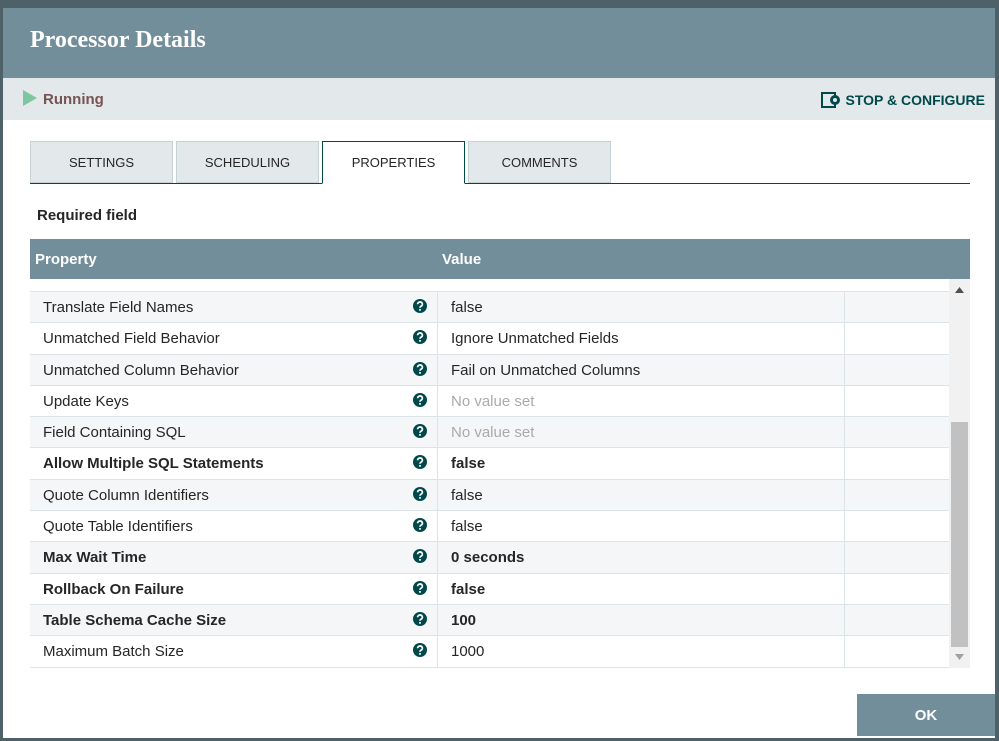 The width and height of the screenshot is (999, 741). Describe the element at coordinates (468, 652) in the screenshot. I see `property-value: 1000` at that location.